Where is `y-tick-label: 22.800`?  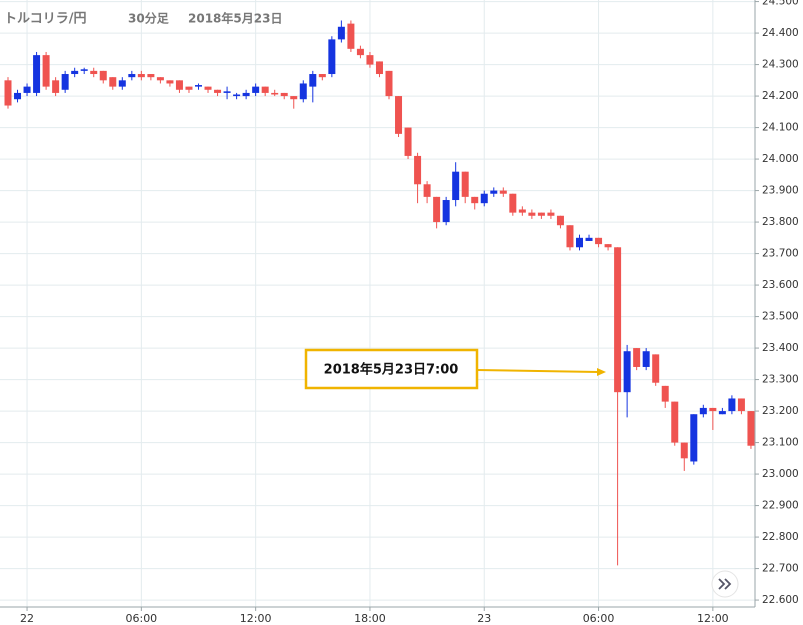 y-tick-label: 22.800 is located at coordinates (780, 537).